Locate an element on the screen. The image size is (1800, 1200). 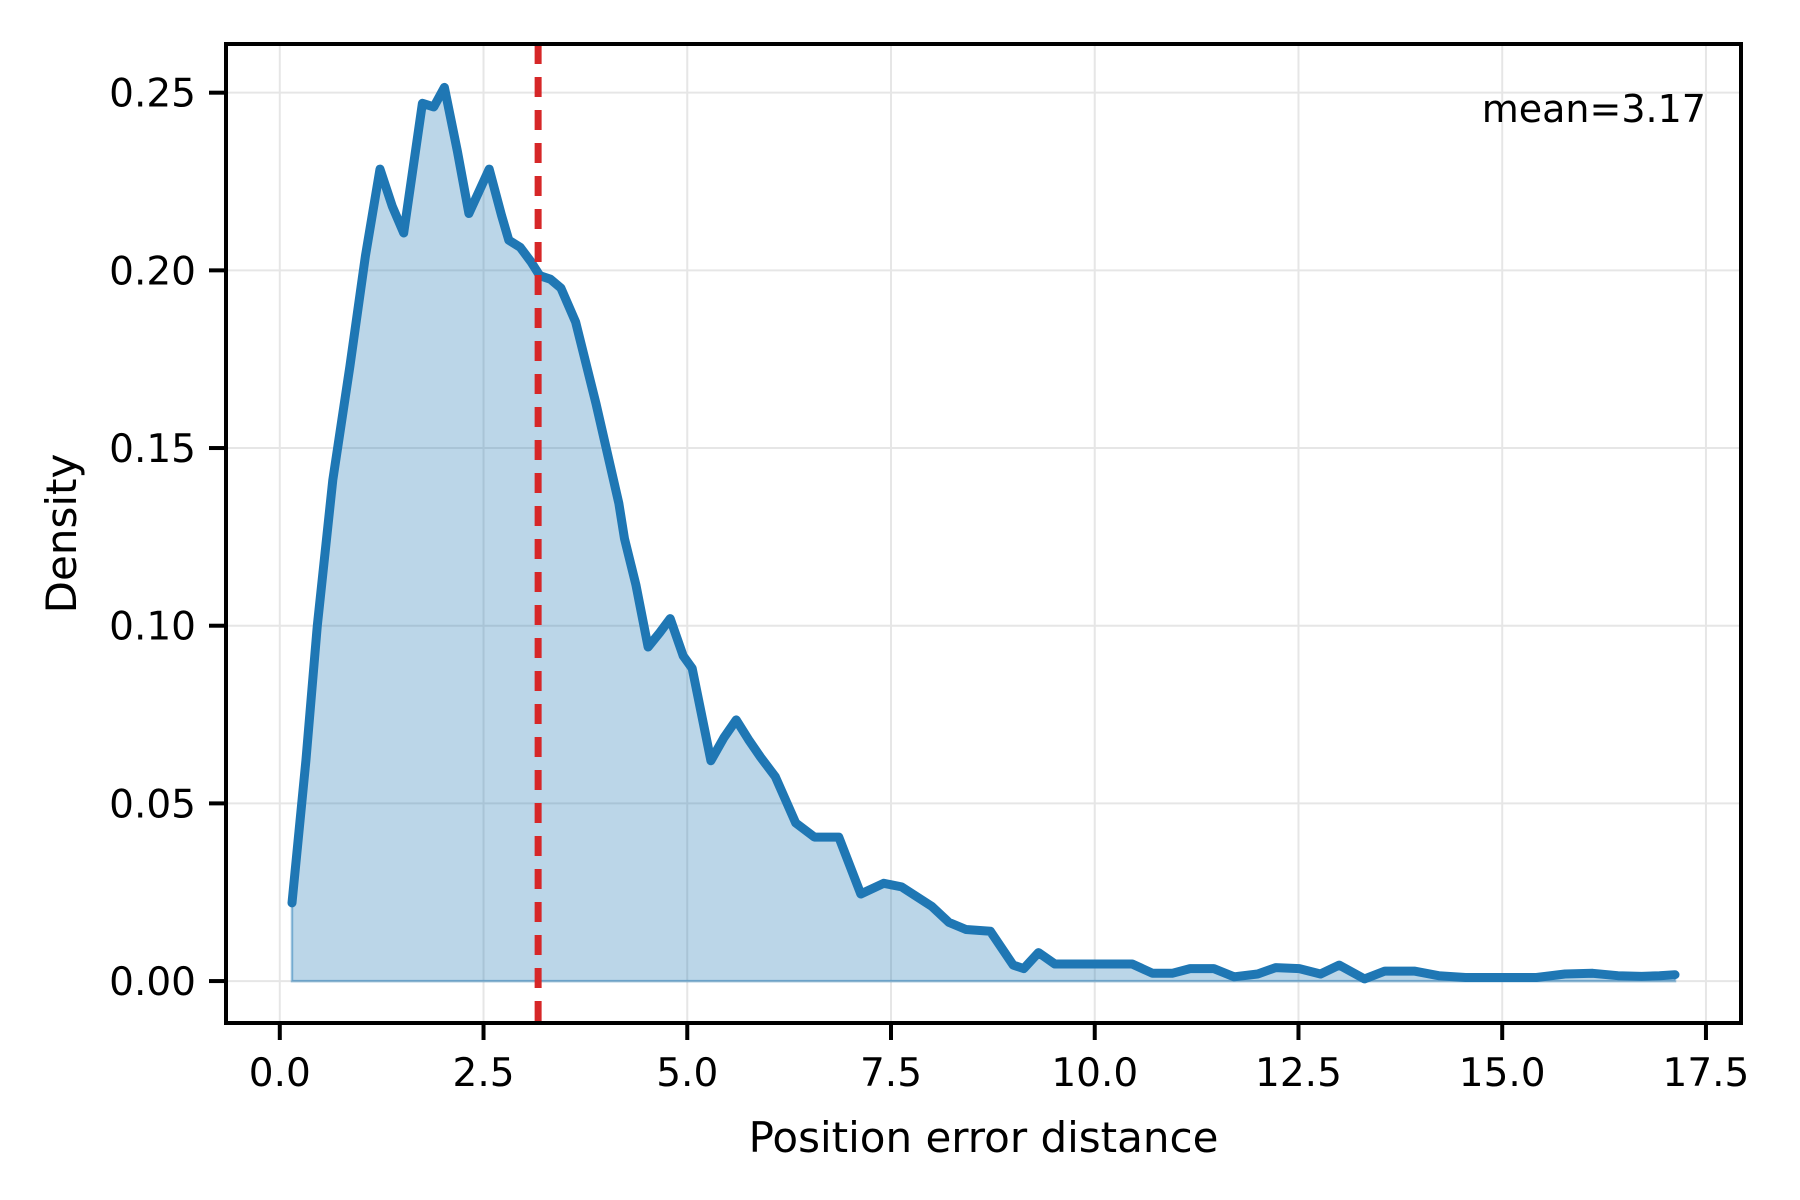
svg-text: 15.0 is located at coordinates (1502, 1073).